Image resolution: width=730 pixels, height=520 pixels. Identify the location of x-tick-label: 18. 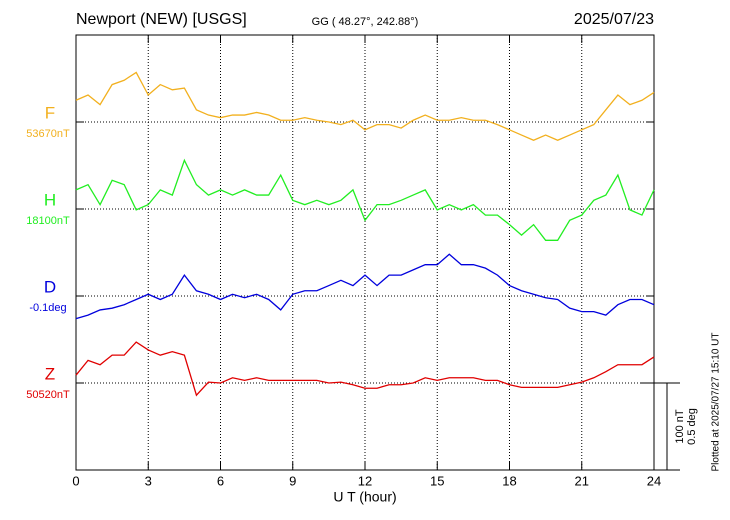
(509, 480).